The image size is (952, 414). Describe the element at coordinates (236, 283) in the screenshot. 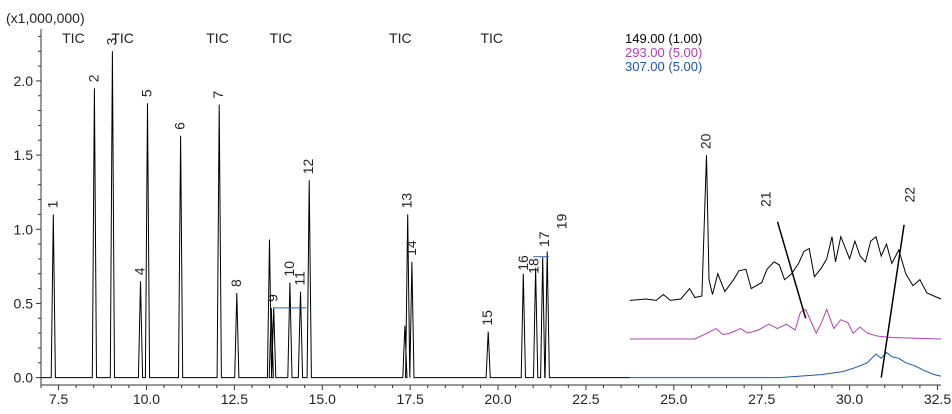

I see `peak-label: 8` at that location.